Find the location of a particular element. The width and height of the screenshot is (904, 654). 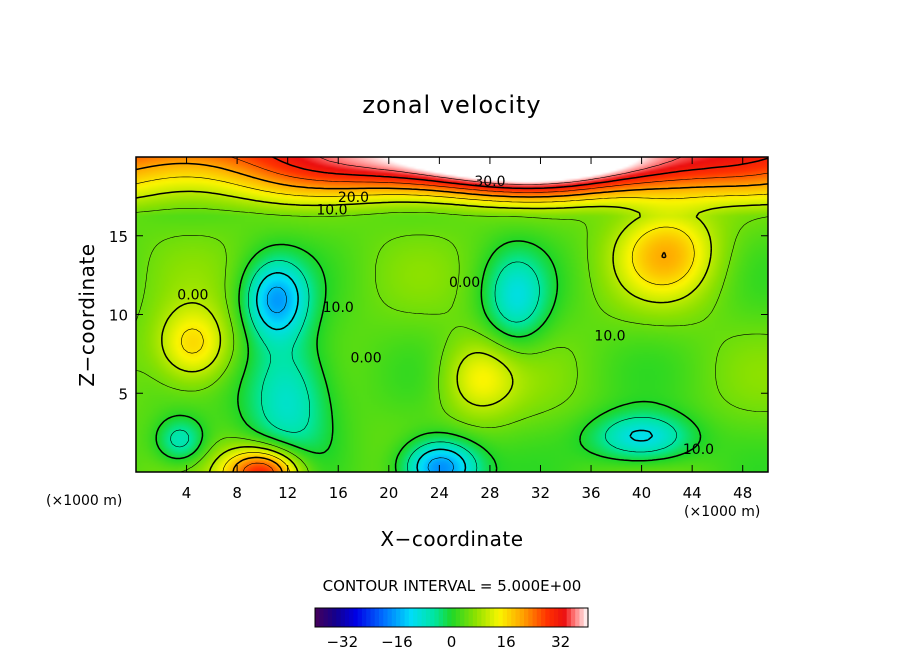

colorbar-tick-label: 0 is located at coordinates (452, 642).